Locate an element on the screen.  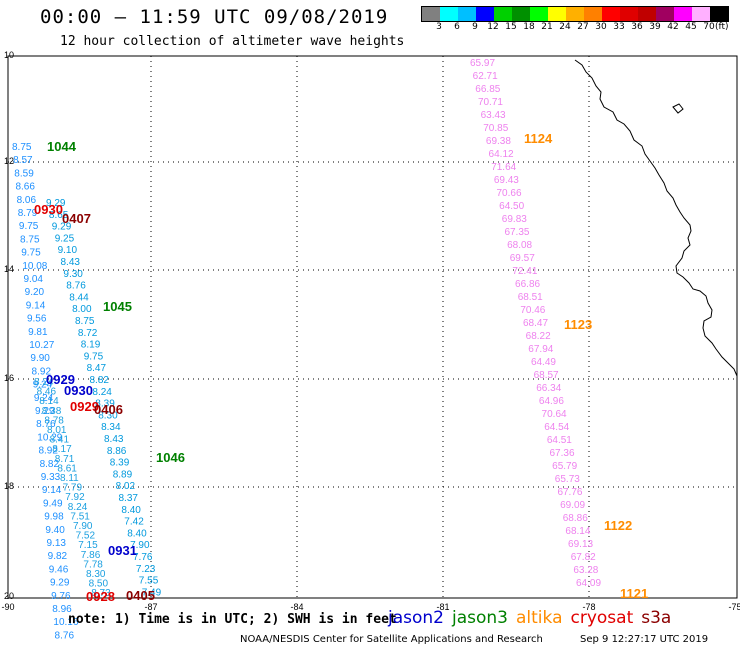
wave-height-label: 7.90 is located at coordinates (83, 526).